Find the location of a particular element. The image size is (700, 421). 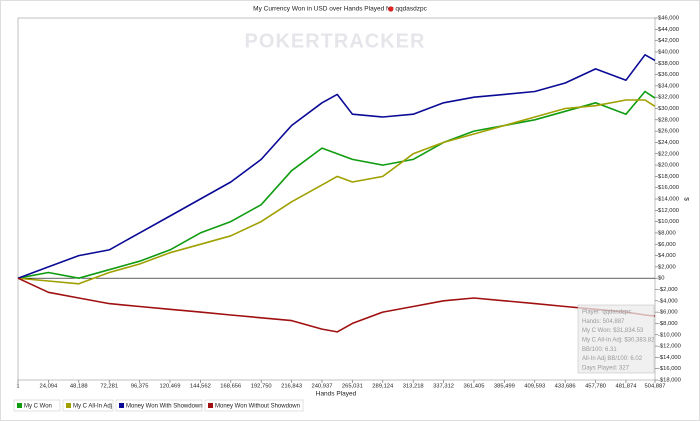

watermark: POKERTRACKER is located at coordinates (335, 41).